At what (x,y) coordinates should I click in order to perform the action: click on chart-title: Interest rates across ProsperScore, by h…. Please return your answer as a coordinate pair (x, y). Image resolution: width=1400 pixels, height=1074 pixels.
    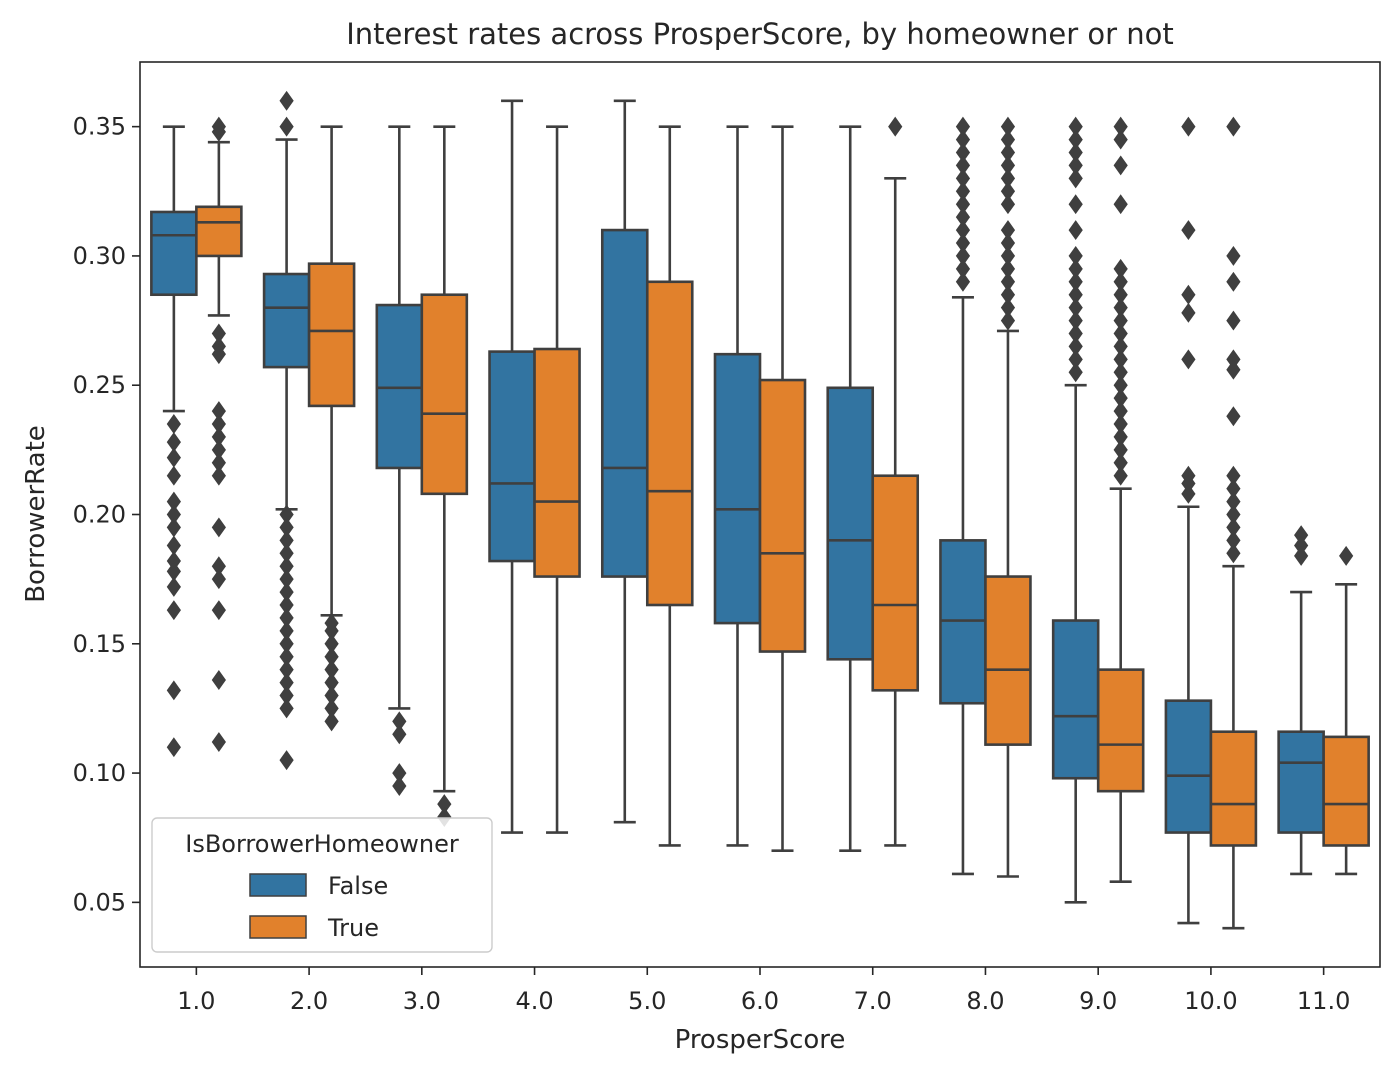
    Looking at the image, I should click on (760, 34).